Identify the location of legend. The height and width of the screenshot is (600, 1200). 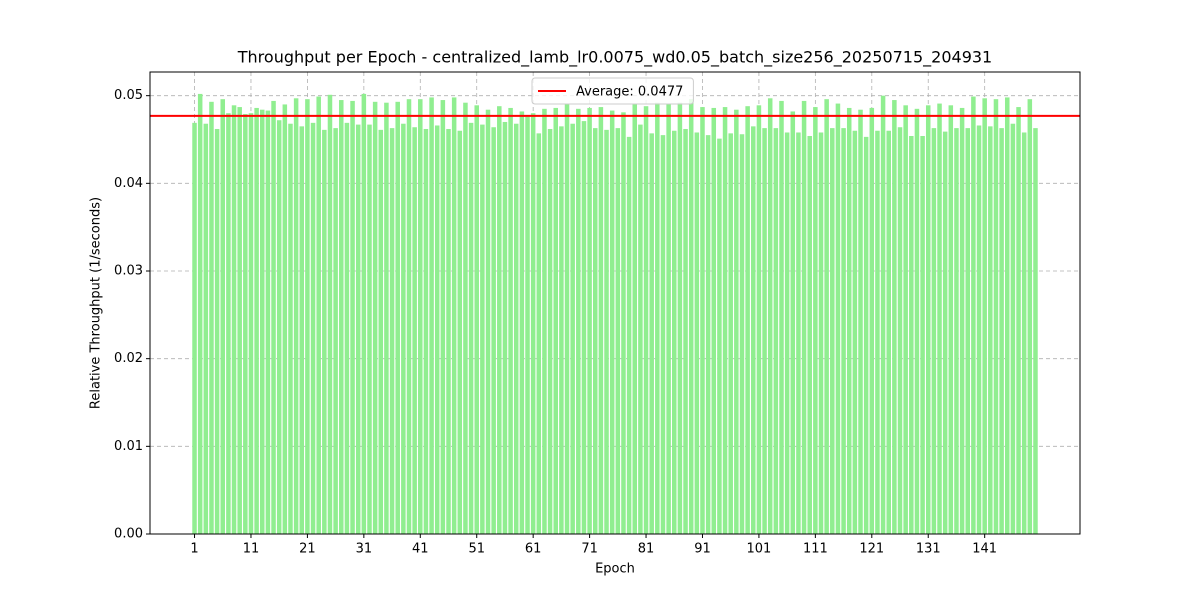
(612, 91).